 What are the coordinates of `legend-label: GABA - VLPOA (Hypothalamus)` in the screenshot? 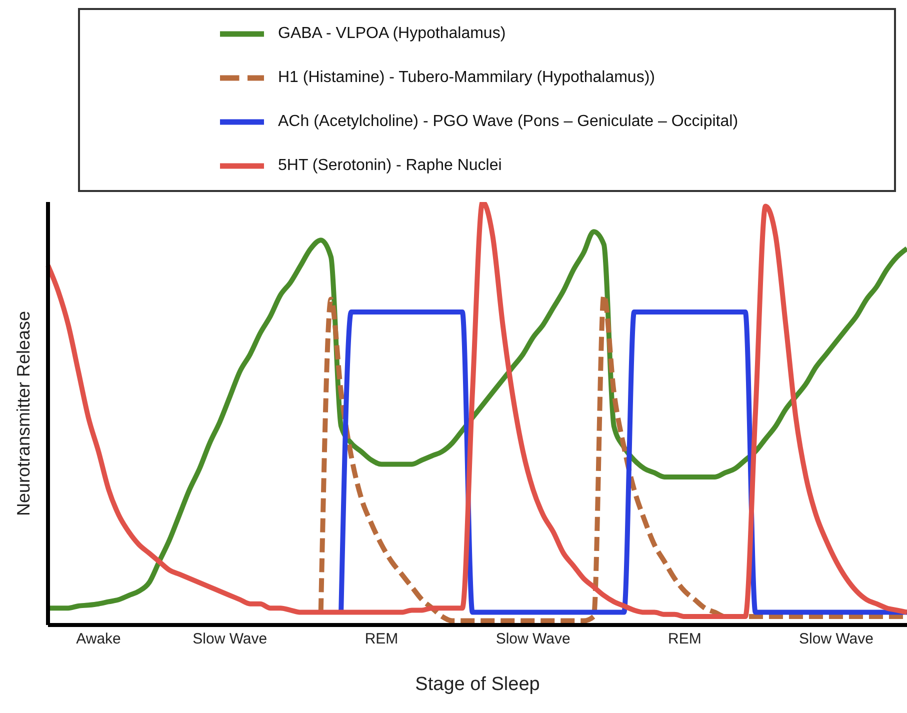 It's located at (392, 33).